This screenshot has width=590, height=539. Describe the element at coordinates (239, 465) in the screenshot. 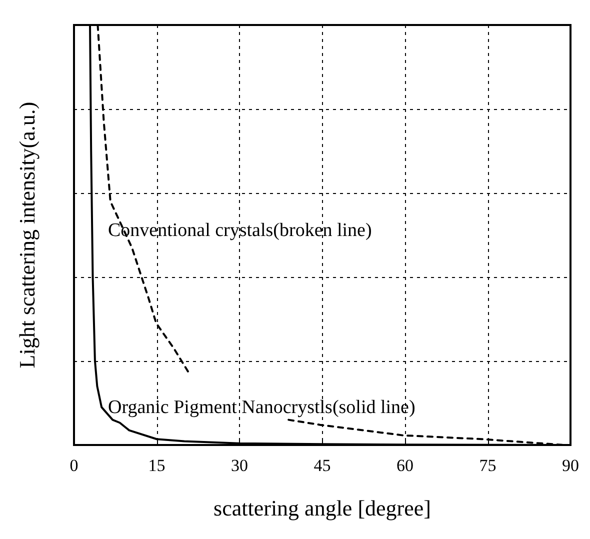

I see `x-tick-label: 30` at that location.